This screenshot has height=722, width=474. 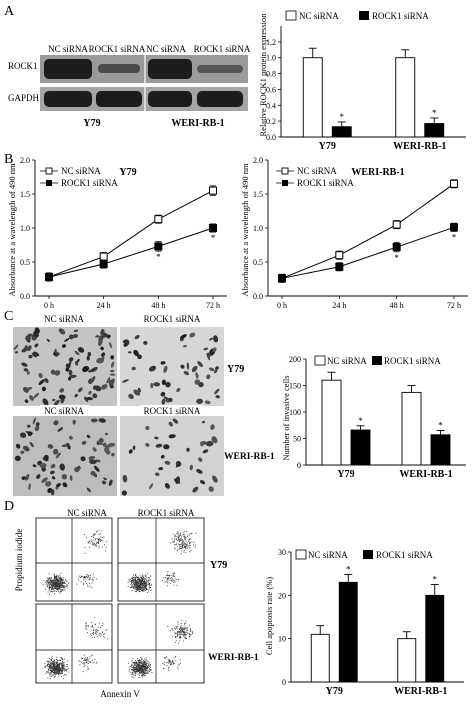 What do you see at coordinates (131, 234) in the screenshot?
I see `series-line` at bounding box center [131, 234].